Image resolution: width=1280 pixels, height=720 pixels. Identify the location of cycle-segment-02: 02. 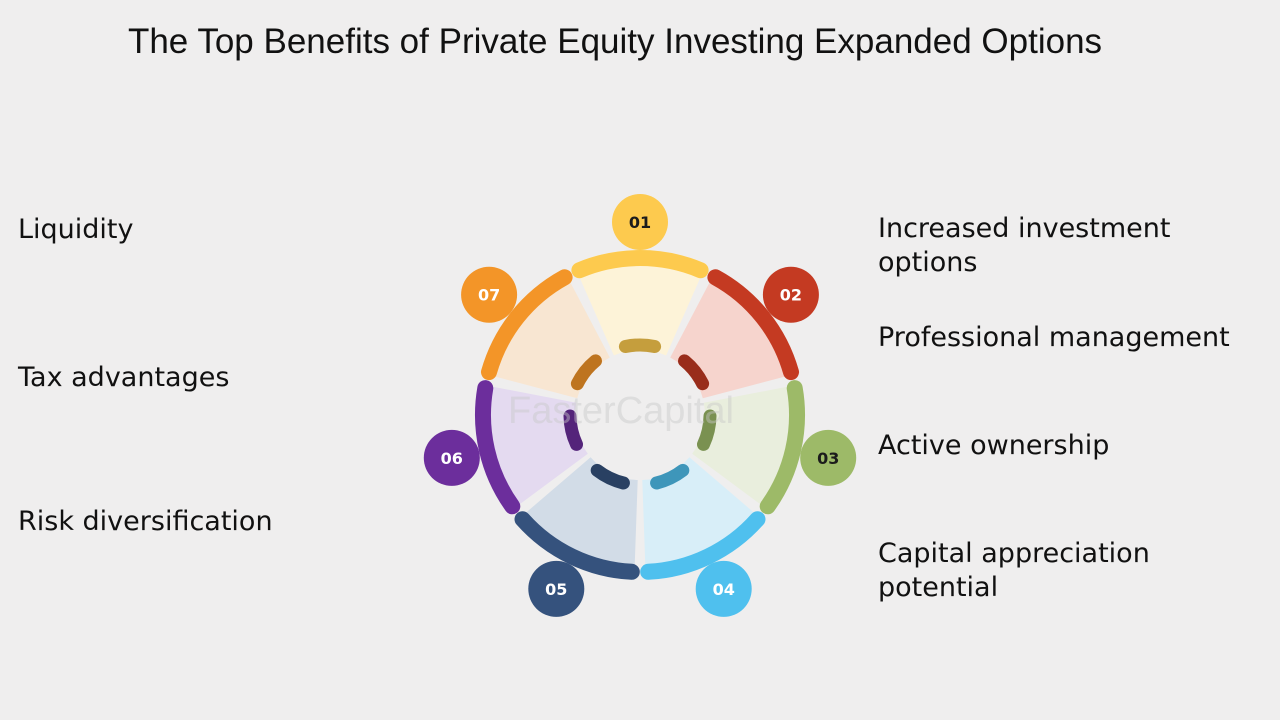
(744, 332).